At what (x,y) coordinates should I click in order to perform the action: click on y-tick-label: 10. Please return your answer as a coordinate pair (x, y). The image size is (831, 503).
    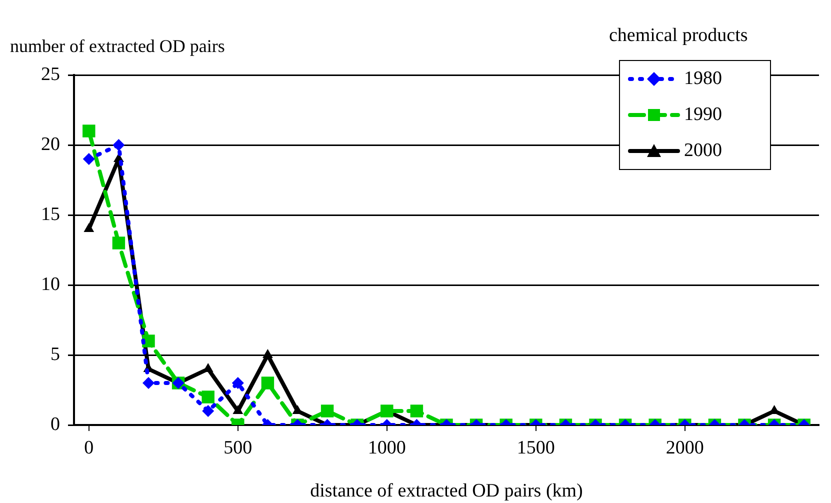
    Looking at the image, I should click on (50, 284).